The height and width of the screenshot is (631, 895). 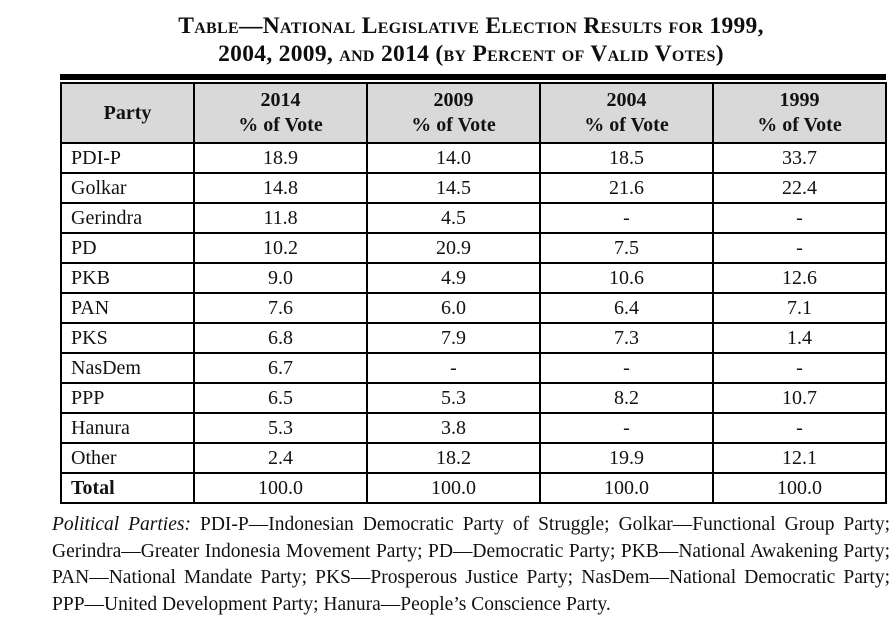 What do you see at coordinates (127, 248) in the screenshot?
I see `party-cell: PD` at bounding box center [127, 248].